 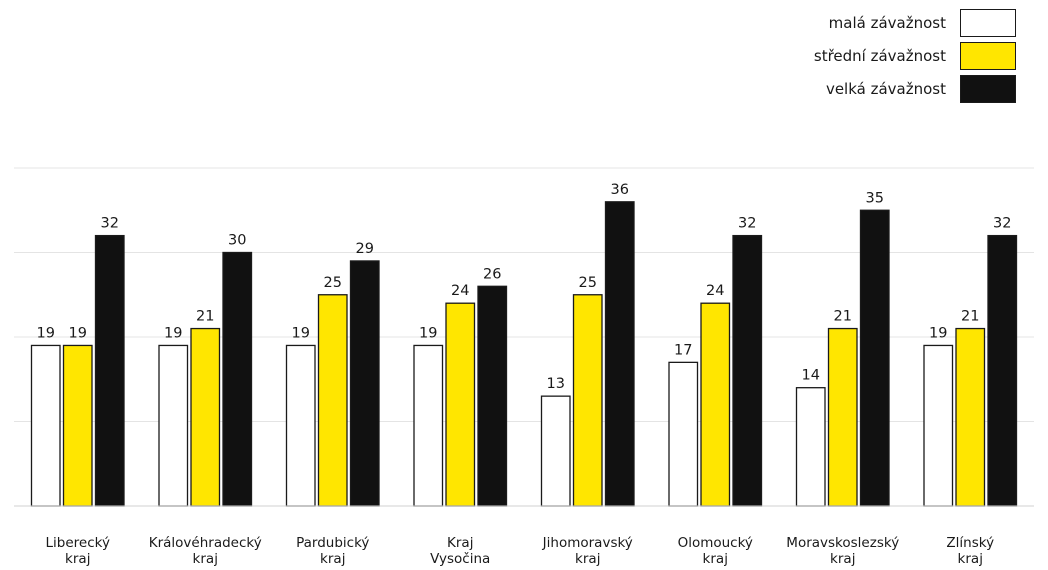 I want to click on value-label: 29, so click(x=365, y=249).